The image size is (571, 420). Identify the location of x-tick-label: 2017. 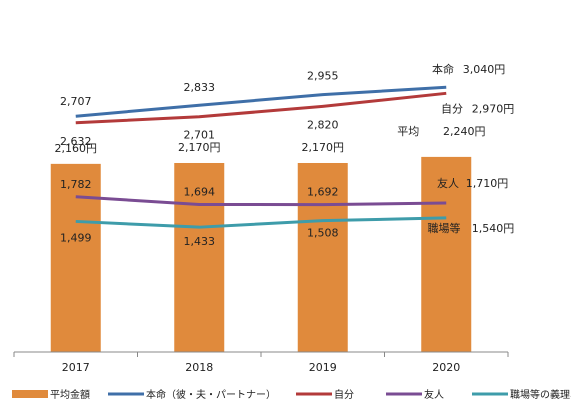
(76, 367).